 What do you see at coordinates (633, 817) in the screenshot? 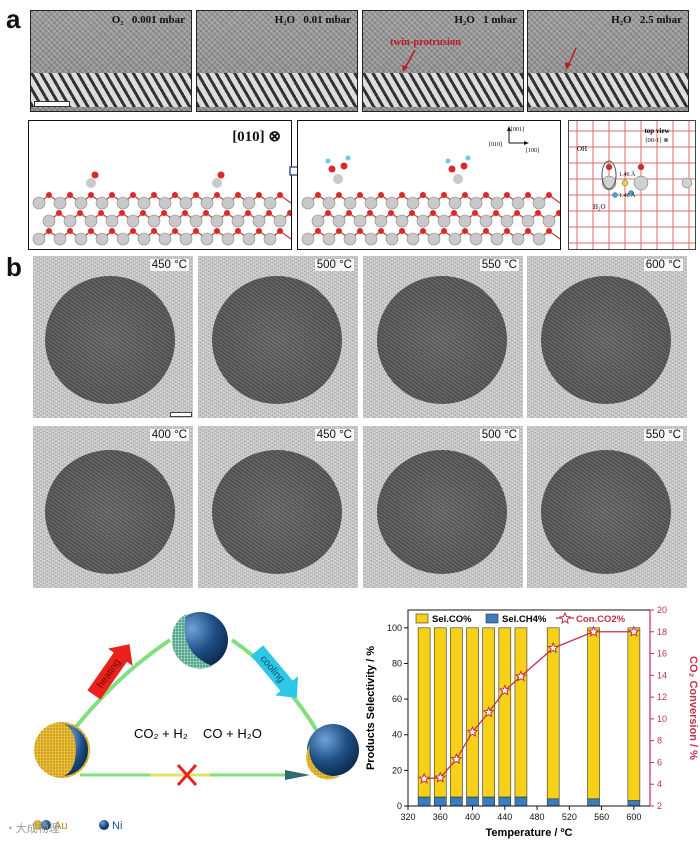
I see `x-tick-label: 600` at bounding box center [633, 817].